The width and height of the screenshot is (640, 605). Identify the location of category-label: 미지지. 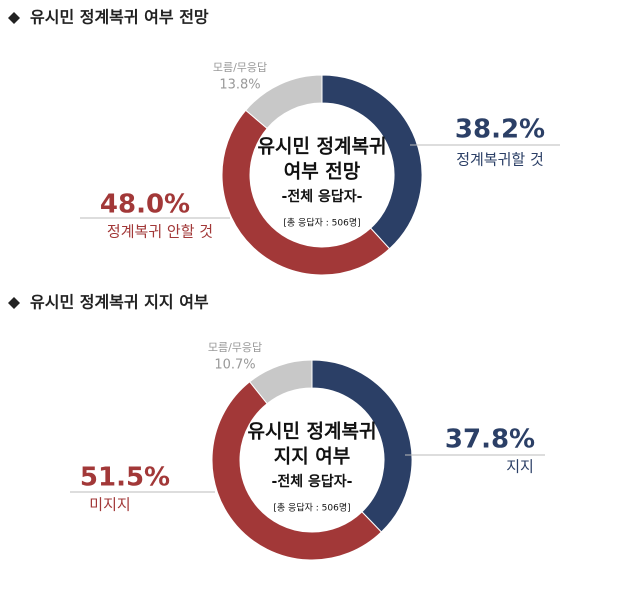
(109, 505).